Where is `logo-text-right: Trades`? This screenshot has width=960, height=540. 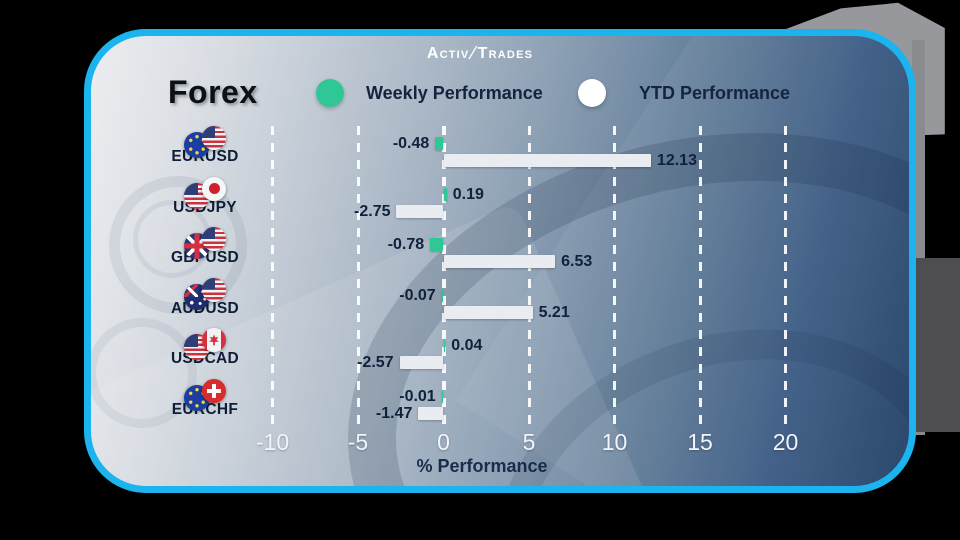 logo-text-right: Trades is located at coordinates (505, 53).